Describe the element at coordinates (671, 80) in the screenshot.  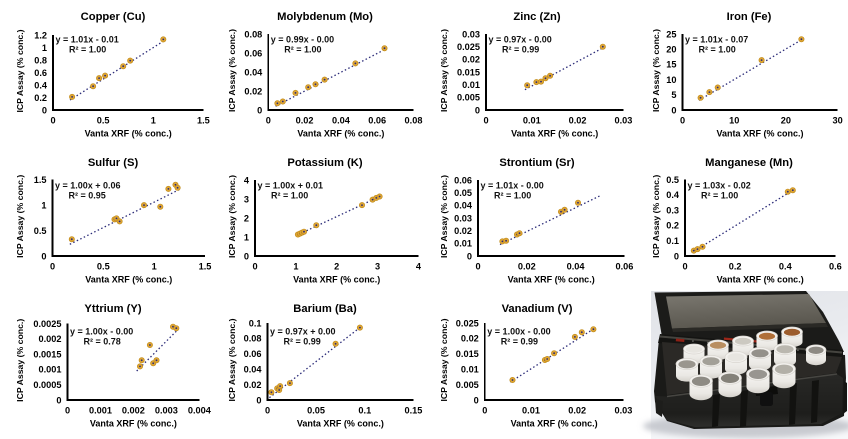
I see `svg-text: 10` at that location.